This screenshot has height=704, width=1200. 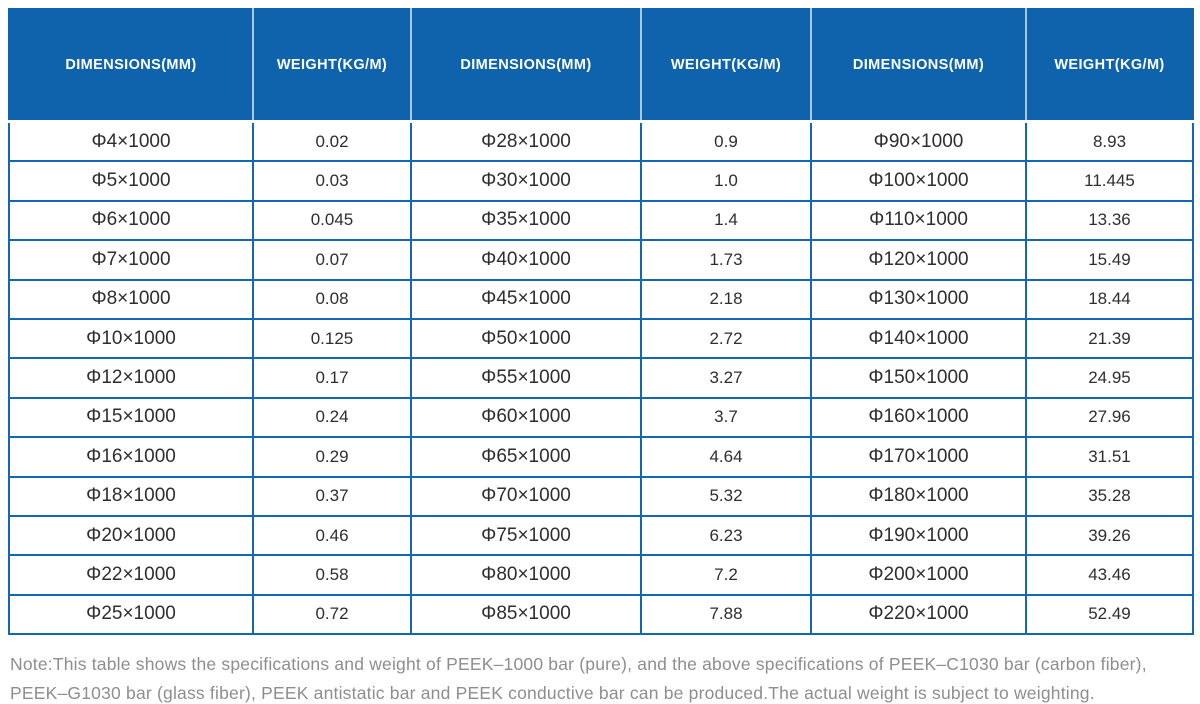 What do you see at coordinates (332, 496) in the screenshot?
I see `weight-cell: 0.37` at bounding box center [332, 496].